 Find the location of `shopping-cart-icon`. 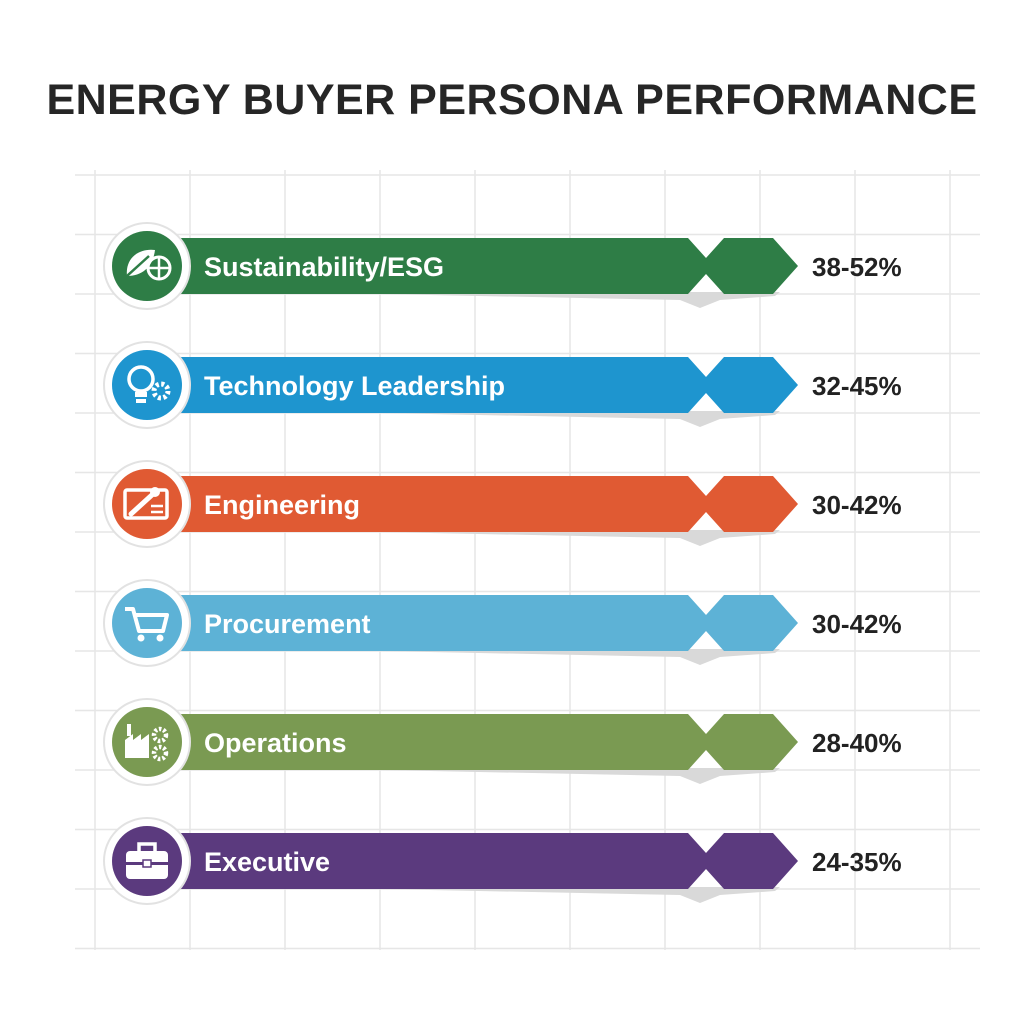

shopping-cart-icon is located at coordinates (147, 624).